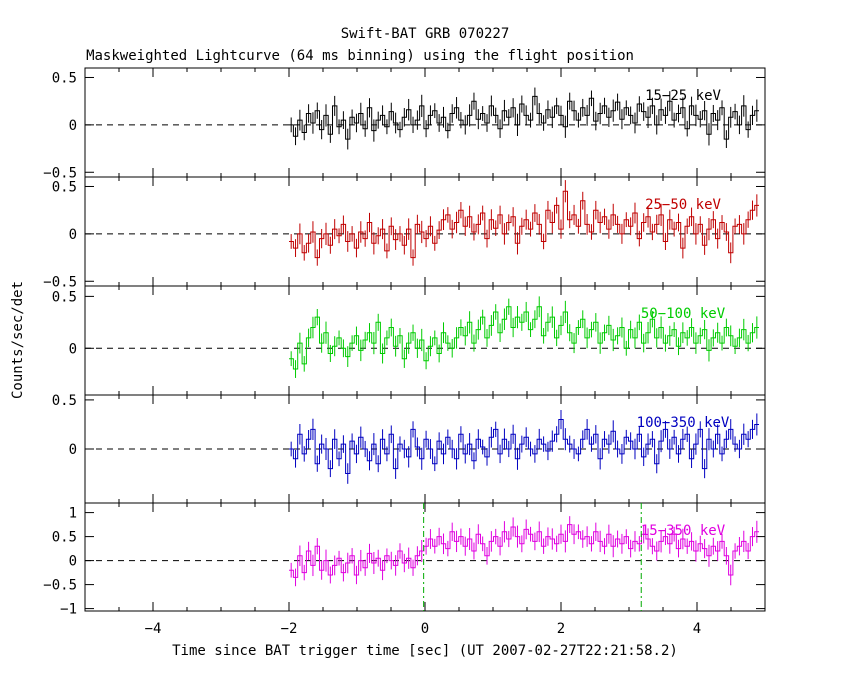 The height and width of the screenshot is (680, 850). What do you see at coordinates (425, 34) in the screenshot?
I see `chart-title: Swift-BAT GRB 070227` at bounding box center [425, 34].